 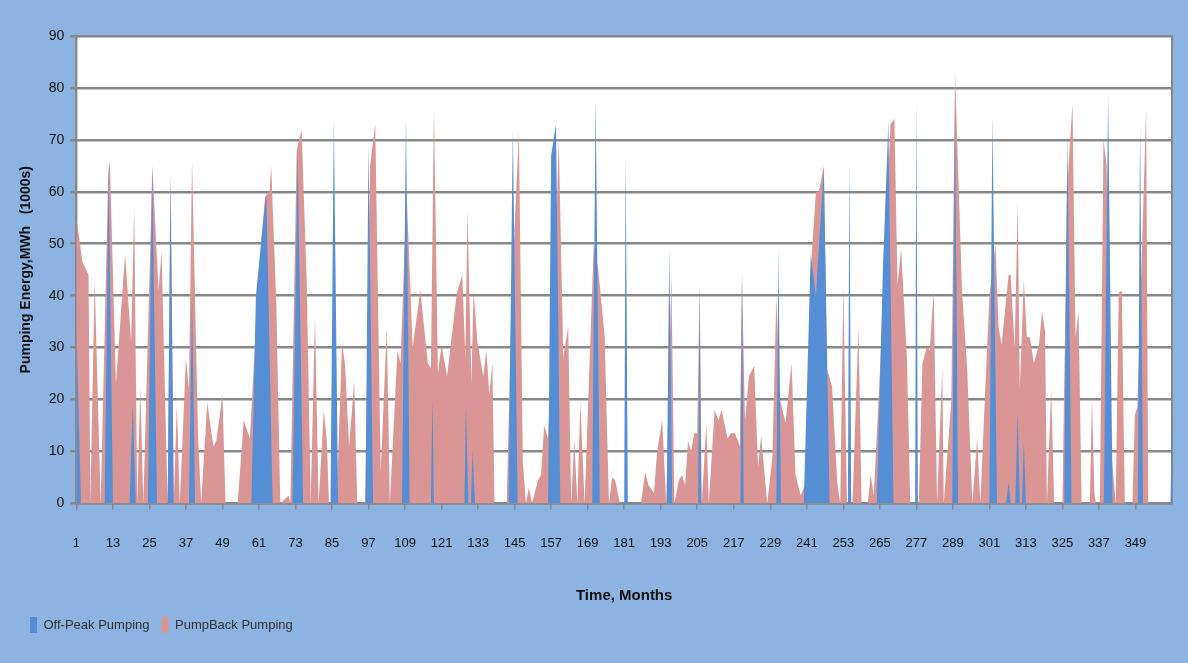 I want to click on x-tick-label: 241, so click(x=806, y=542).